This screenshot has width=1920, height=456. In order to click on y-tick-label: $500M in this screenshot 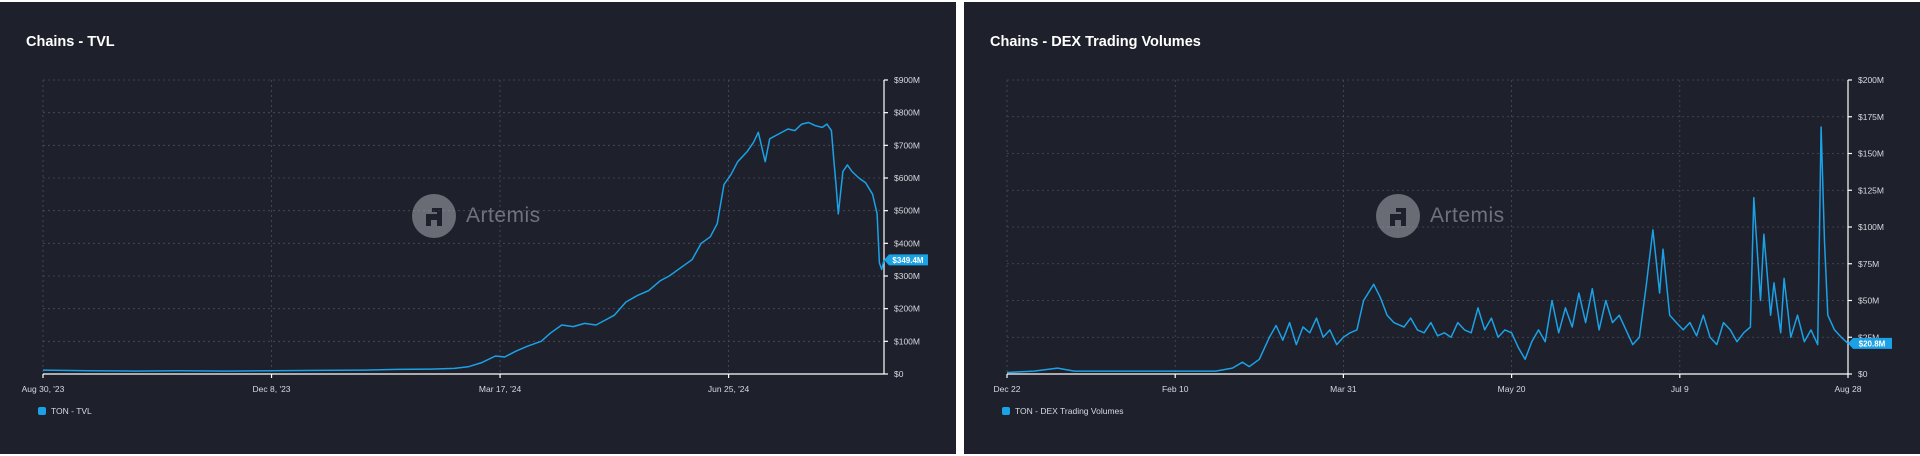, I will do `click(907, 211)`.